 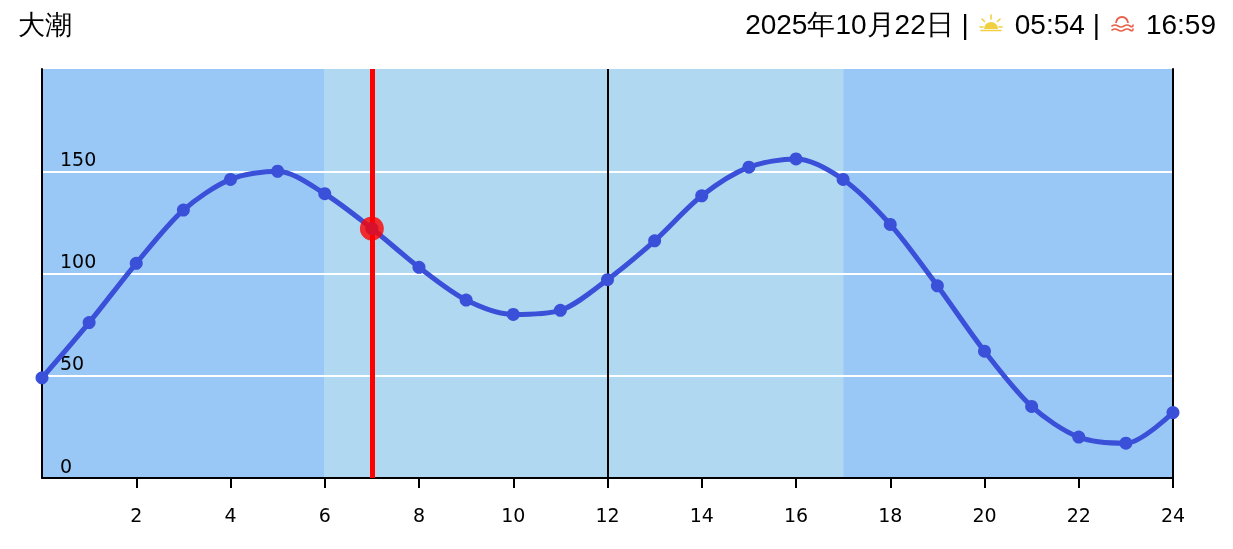 What do you see at coordinates (513, 514) in the screenshot?
I see `x-tick-label: 10` at bounding box center [513, 514].